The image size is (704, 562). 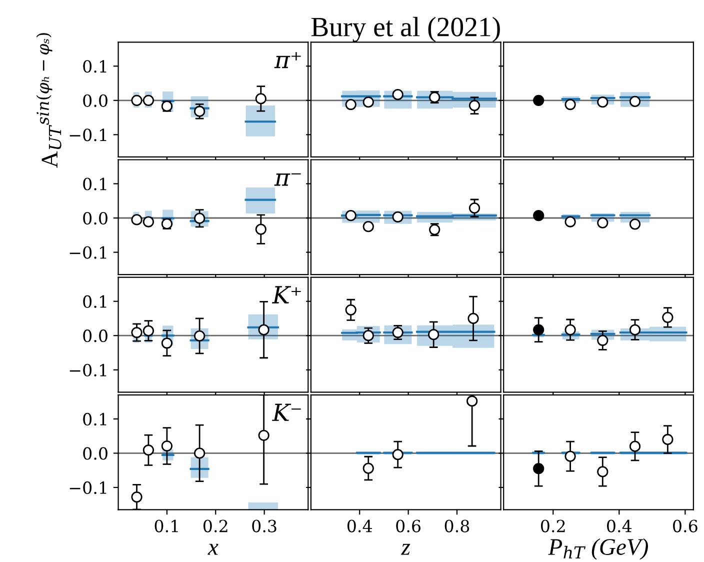 What do you see at coordinates (49, 100) in the screenshot?
I see `y-axis-title: A$_{UT}$$^{sin(φₕ−φₛ)}$` at bounding box center [49, 100].